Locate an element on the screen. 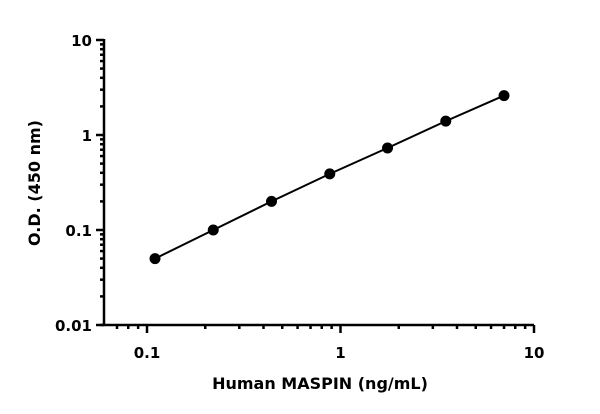  y-tick-label: 10 is located at coordinates (81, 41).